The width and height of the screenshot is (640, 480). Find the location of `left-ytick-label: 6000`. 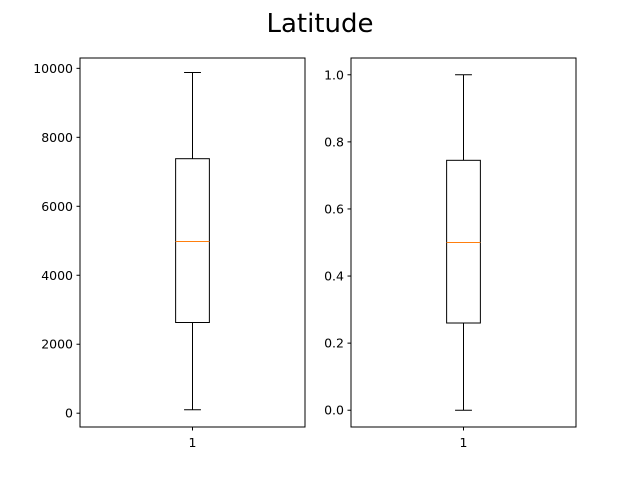

left-ytick-label: 6000 is located at coordinates (57, 206).